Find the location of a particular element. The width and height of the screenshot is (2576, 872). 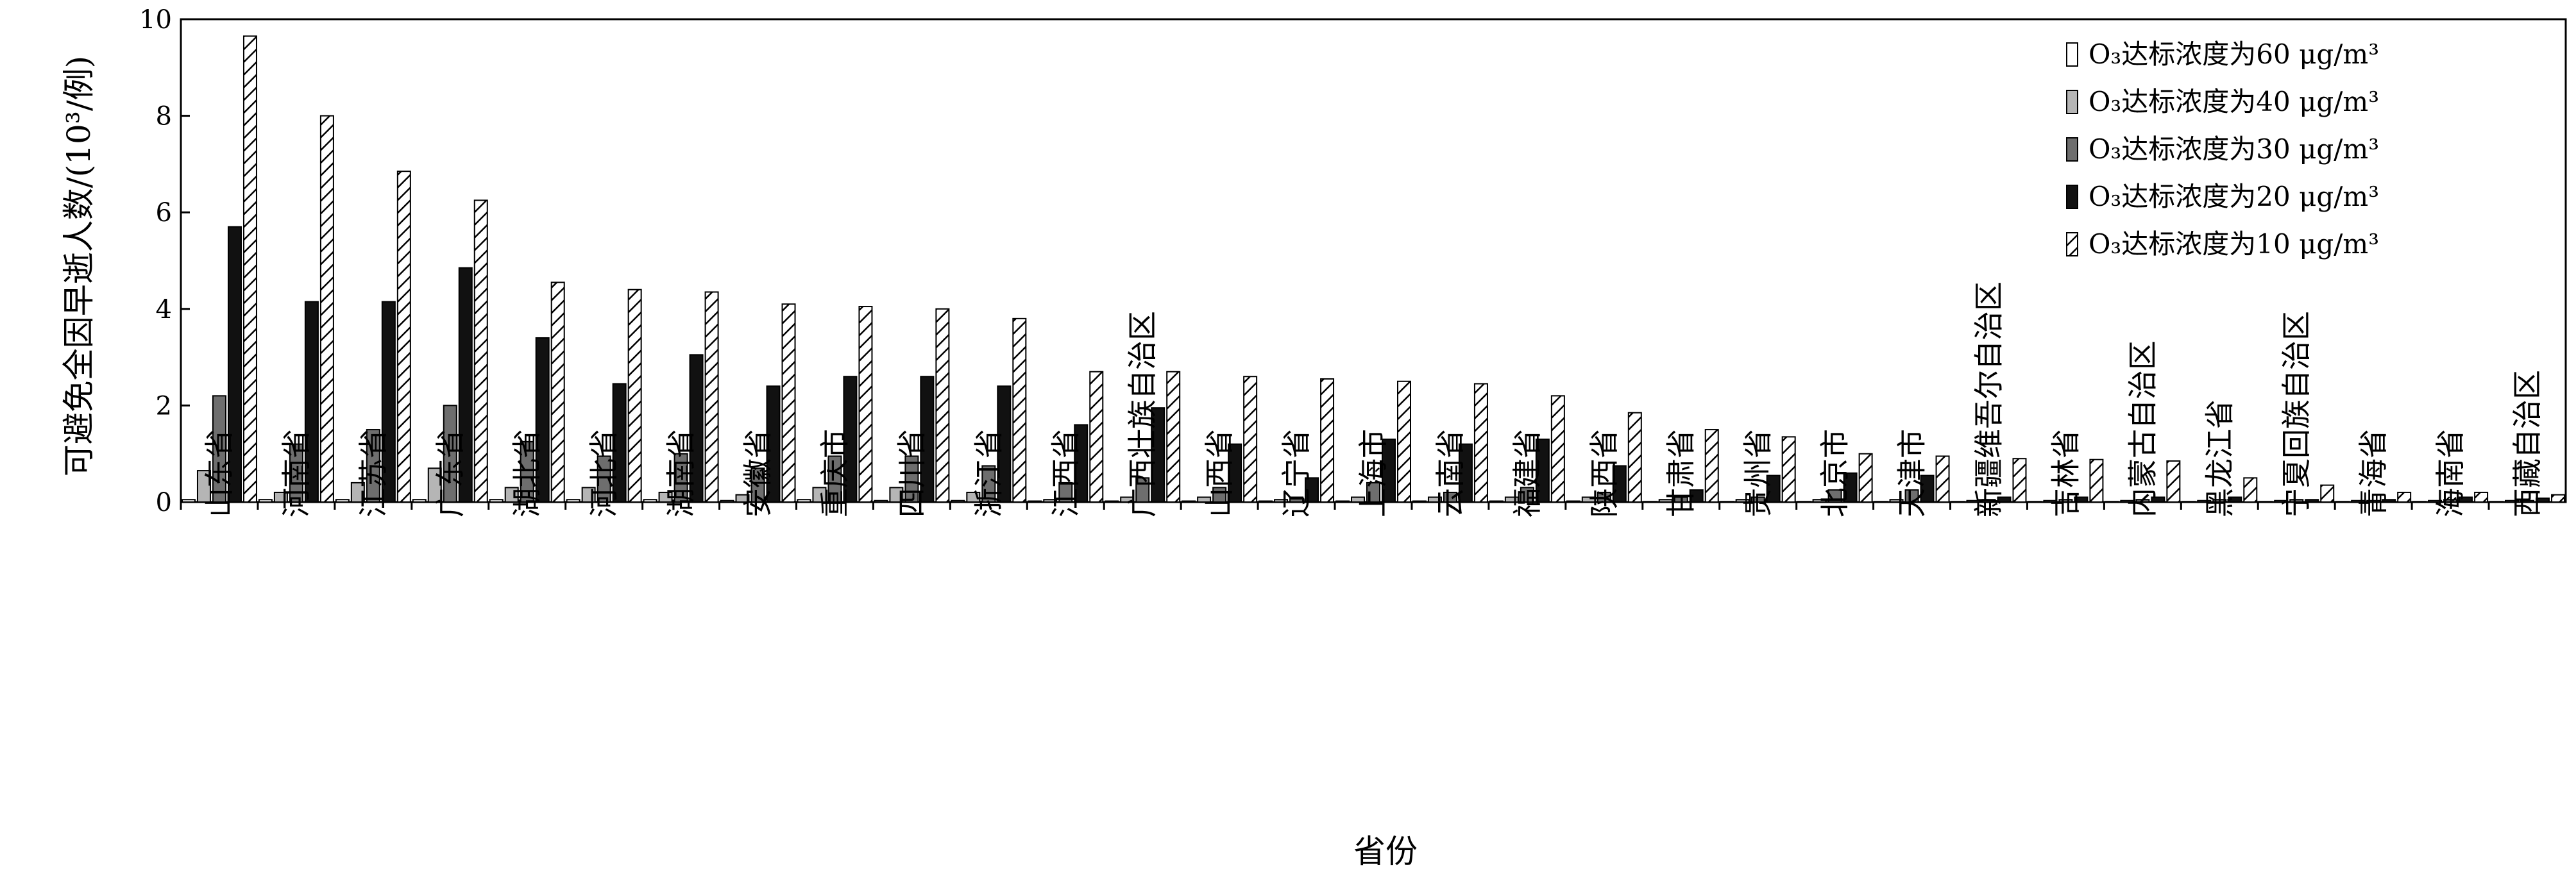

y-tick-label: 6 is located at coordinates (164, 213).